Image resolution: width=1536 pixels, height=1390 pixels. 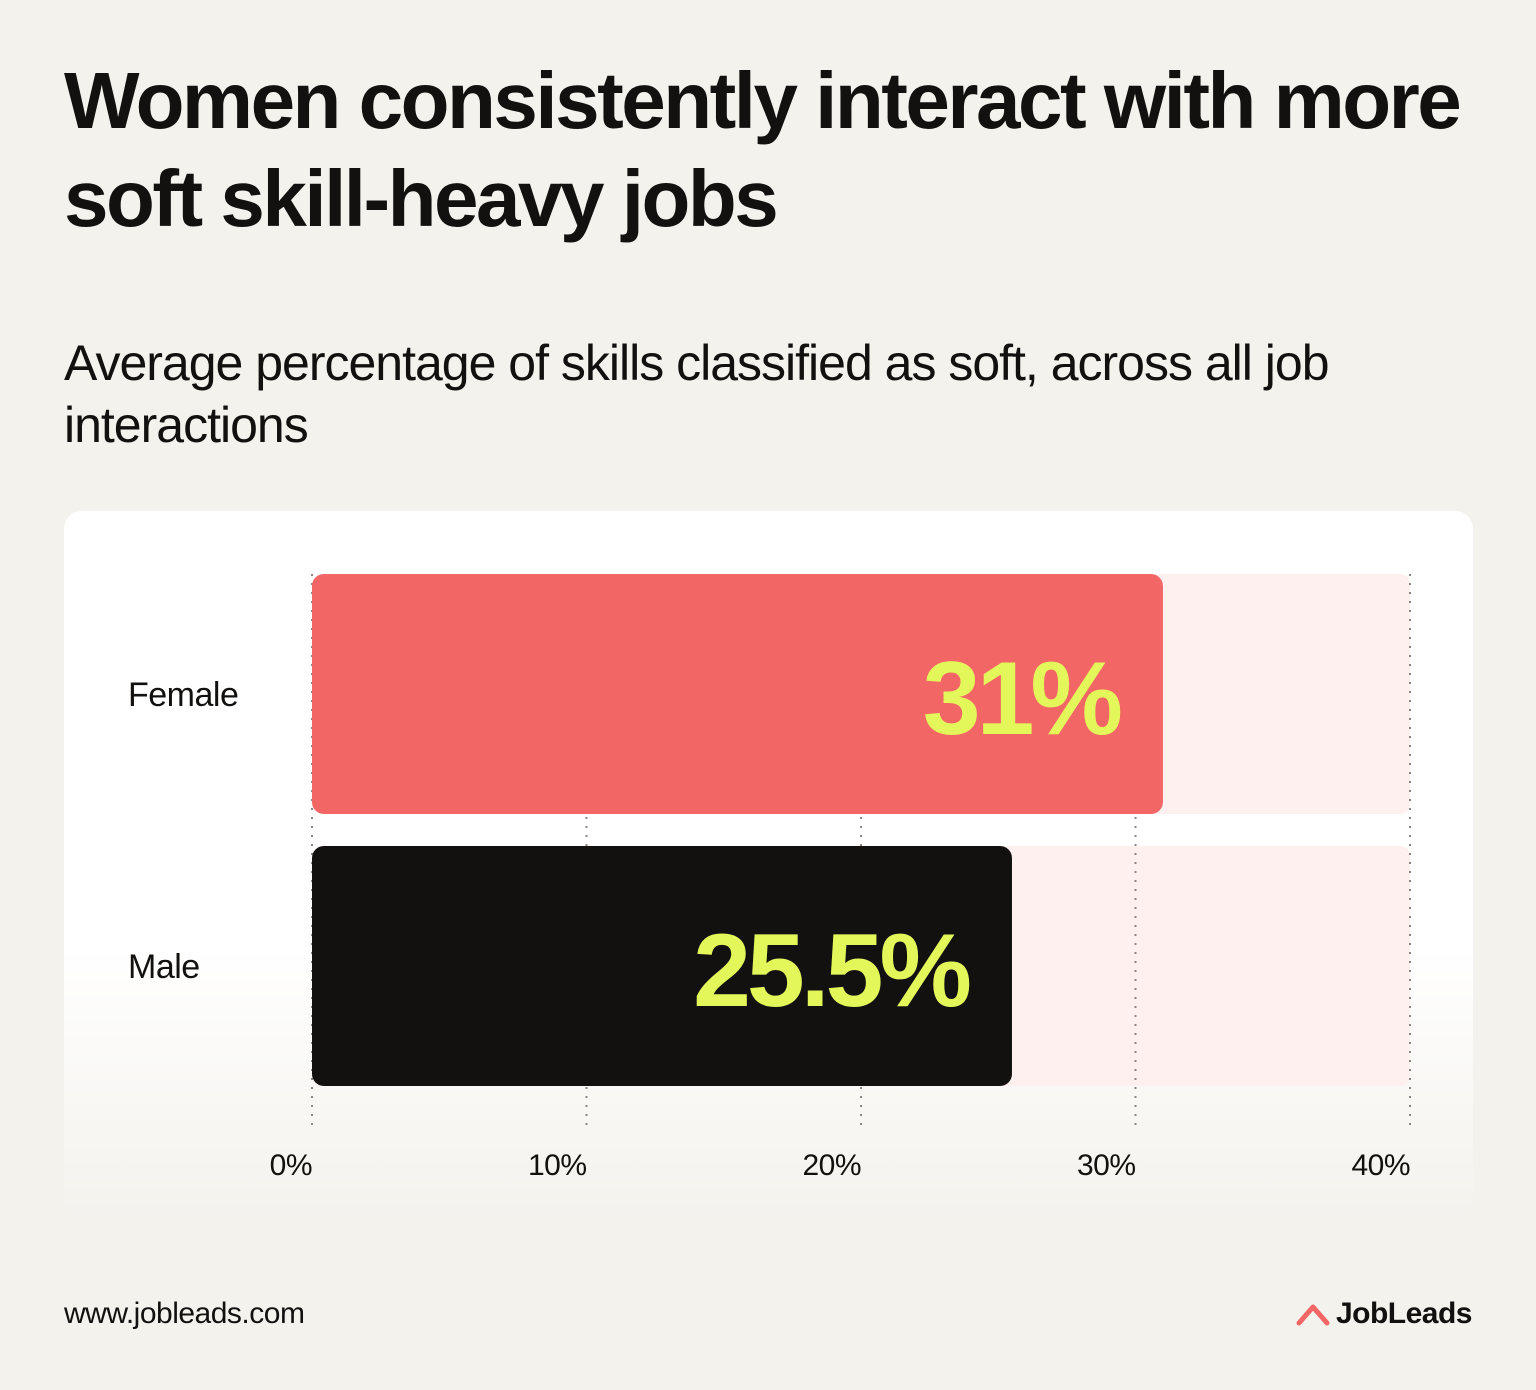 What do you see at coordinates (557, 1165) in the screenshot?
I see `x-tick-label: 10%` at bounding box center [557, 1165].